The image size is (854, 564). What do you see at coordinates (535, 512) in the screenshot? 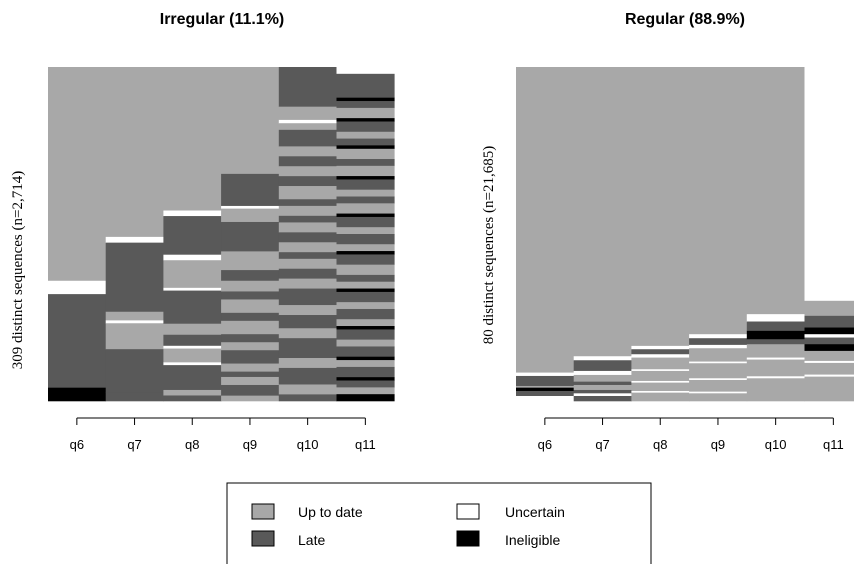
I see `legend-label-uncertain: Uncertain` at bounding box center [535, 512].